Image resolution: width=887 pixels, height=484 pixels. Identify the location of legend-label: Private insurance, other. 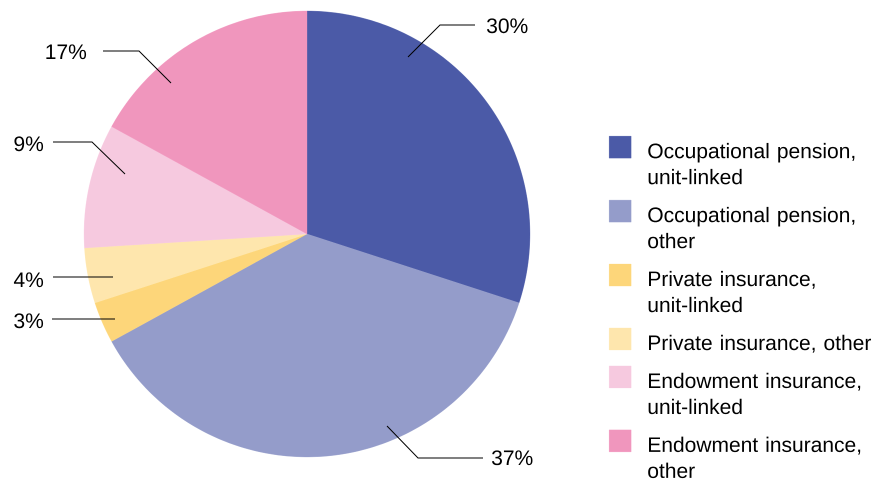
(760, 343).